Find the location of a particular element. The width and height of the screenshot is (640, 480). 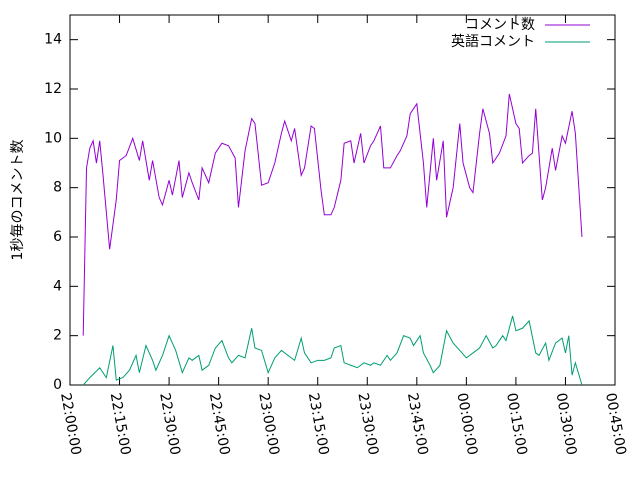

x-tick-label: 00:15:00 is located at coordinates (516, 424).